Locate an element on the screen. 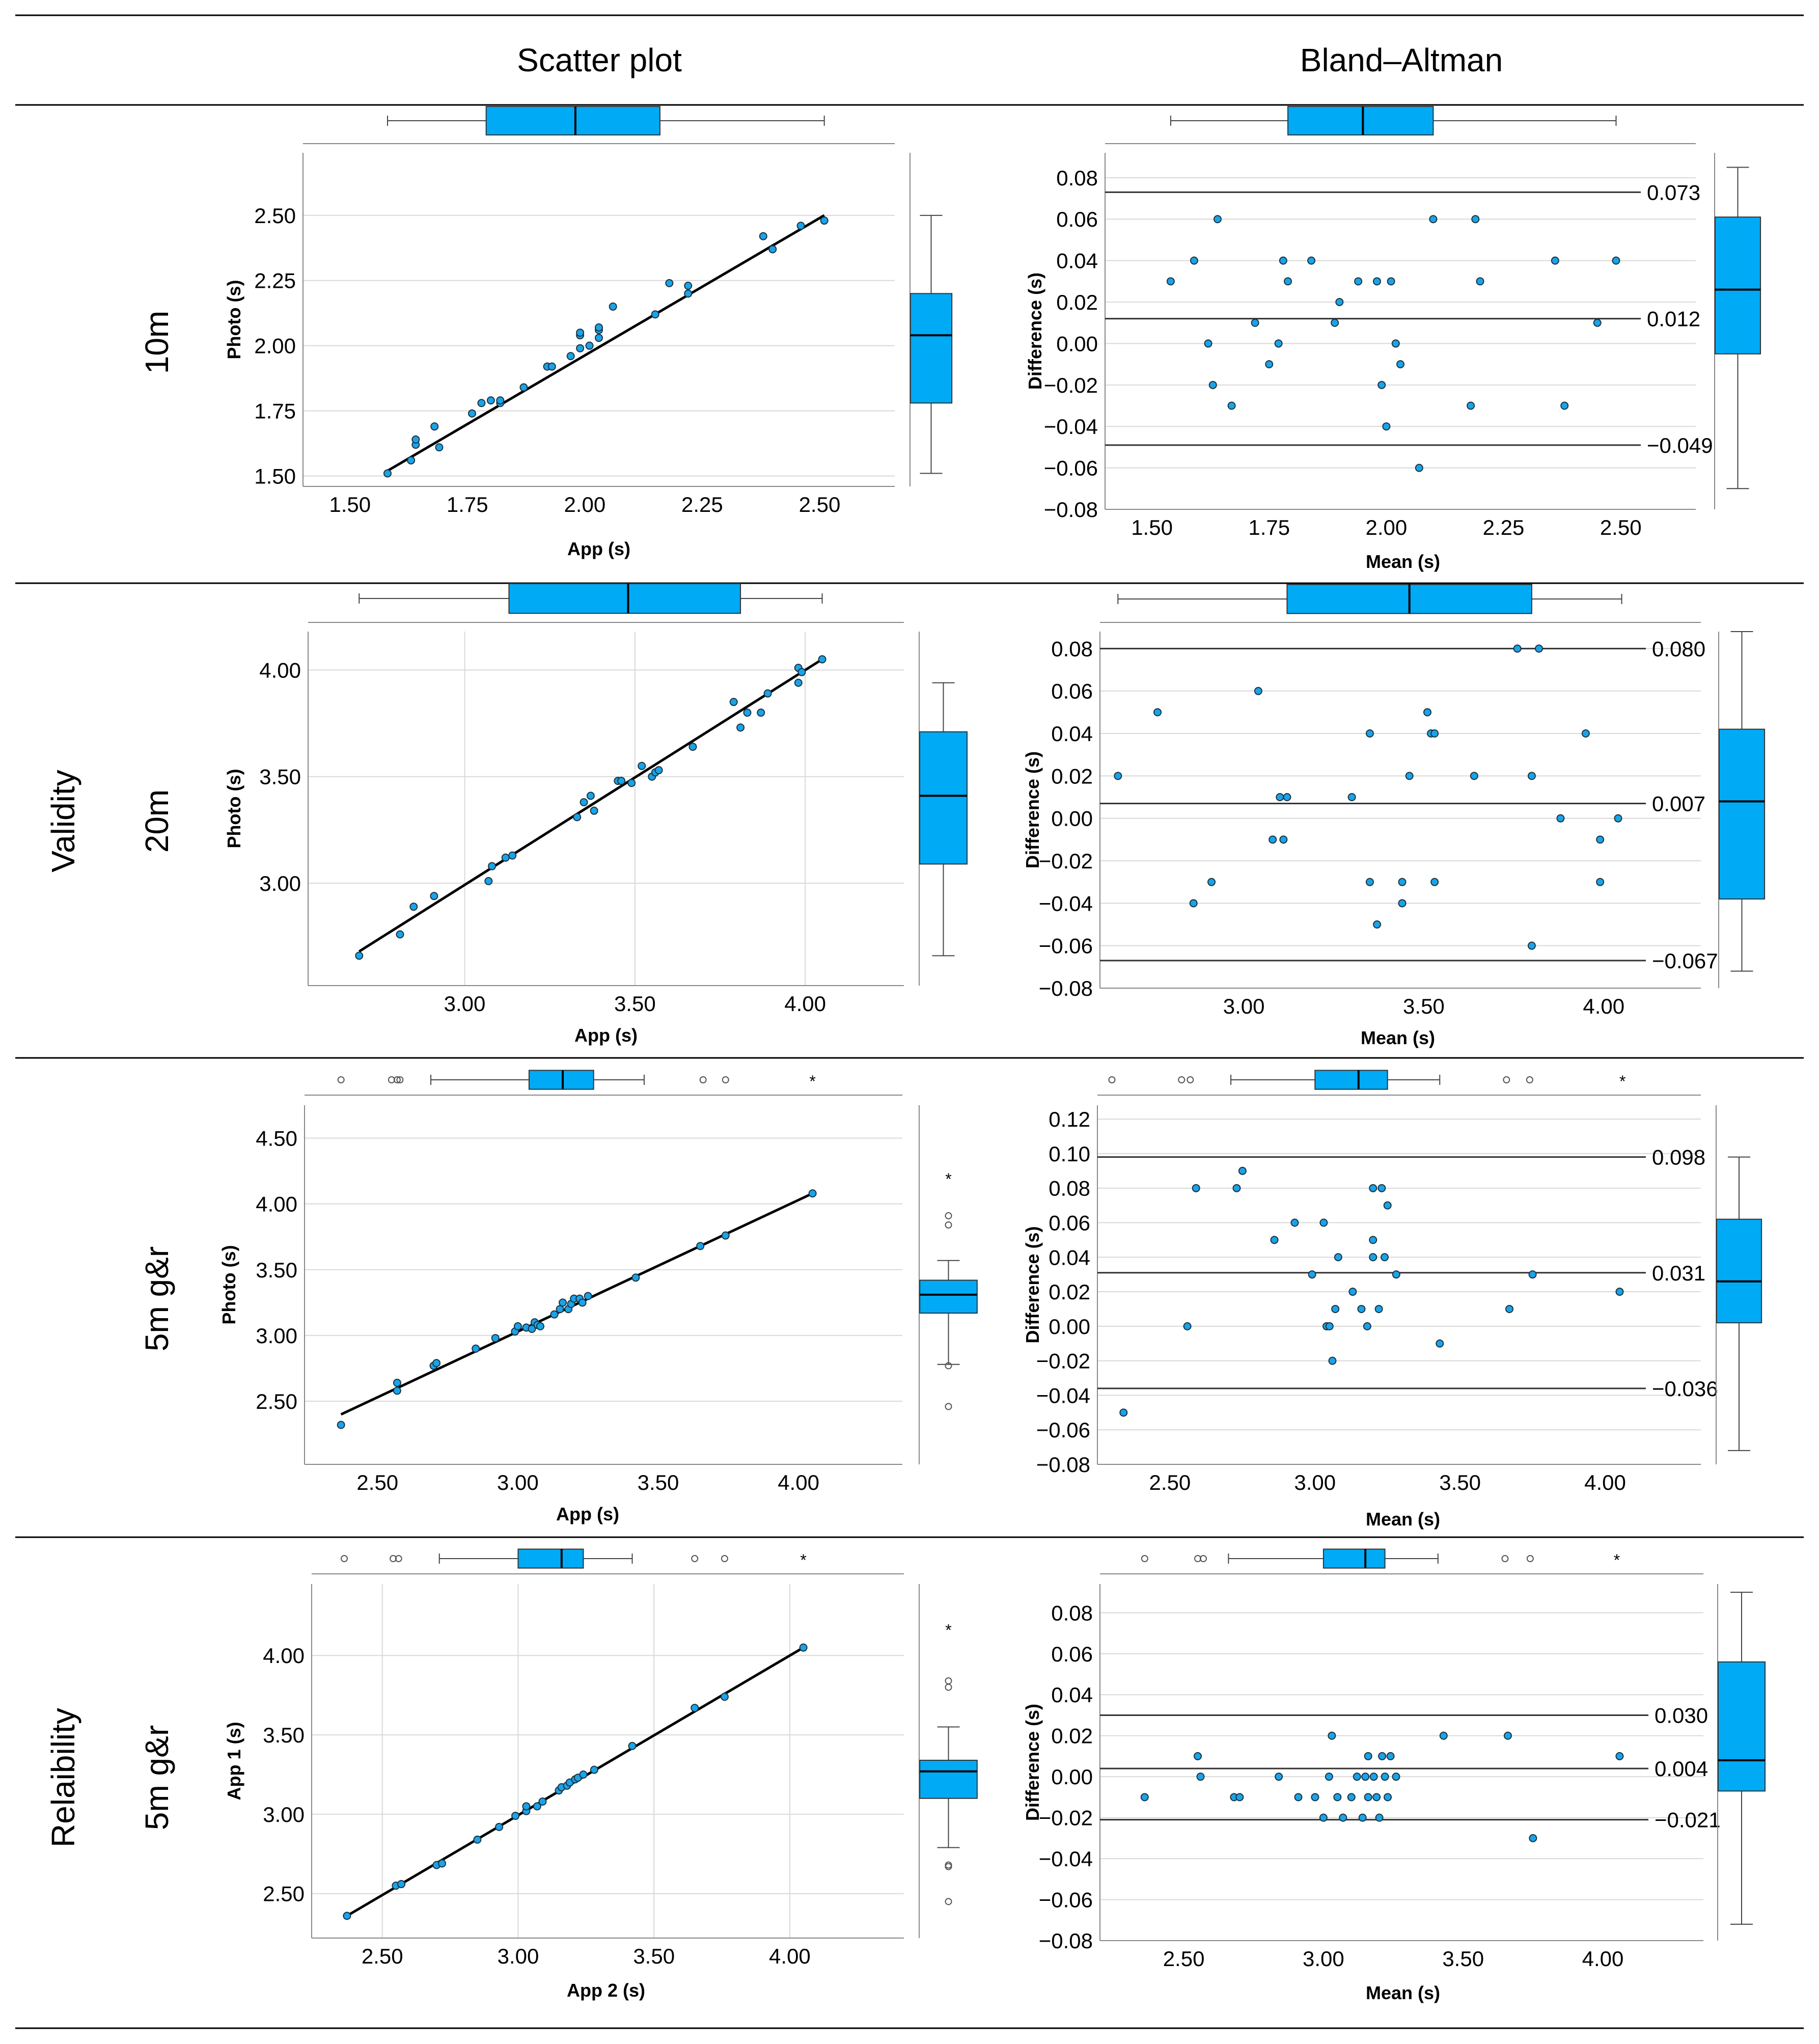 This screenshot has width=1819, height=2044. row-label-5m-validity: 5m g&r is located at coordinates (157, 1298).